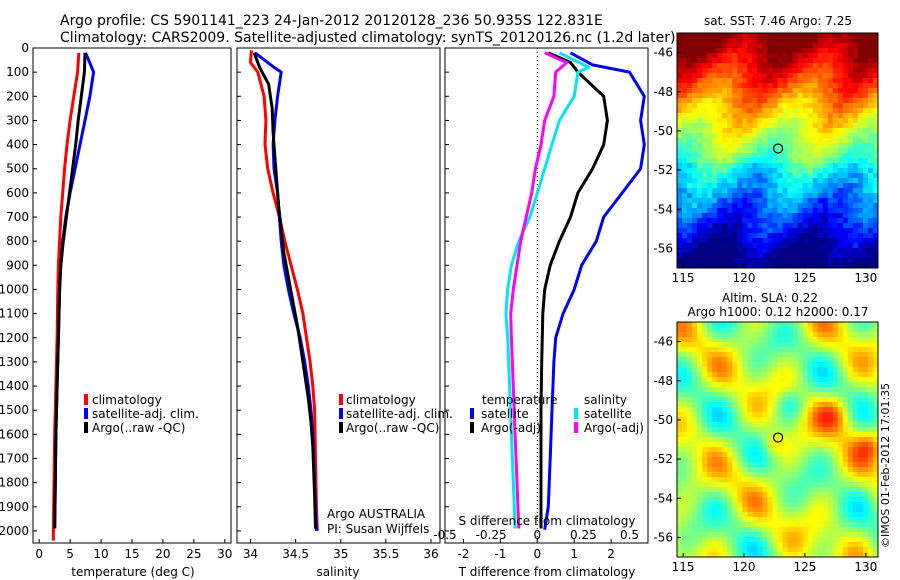 The height and width of the screenshot is (580, 900). What do you see at coordinates (608, 414) in the screenshot?
I see `legend-label-s-satellite: satellite` at bounding box center [608, 414].